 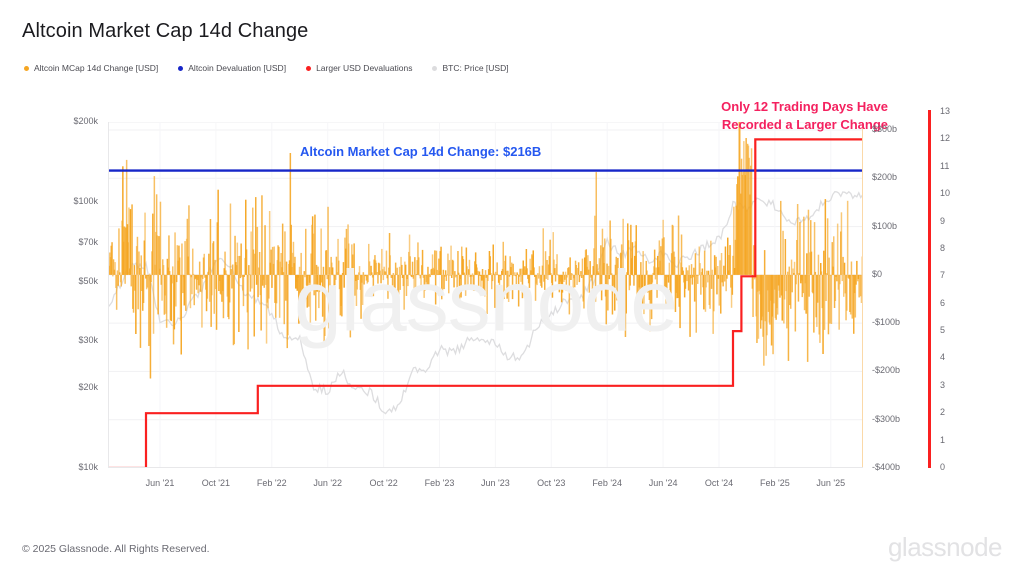 I want to click on legend-item-larger-devaluations: Larger USD Devaluations, so click(x=359, y=68).